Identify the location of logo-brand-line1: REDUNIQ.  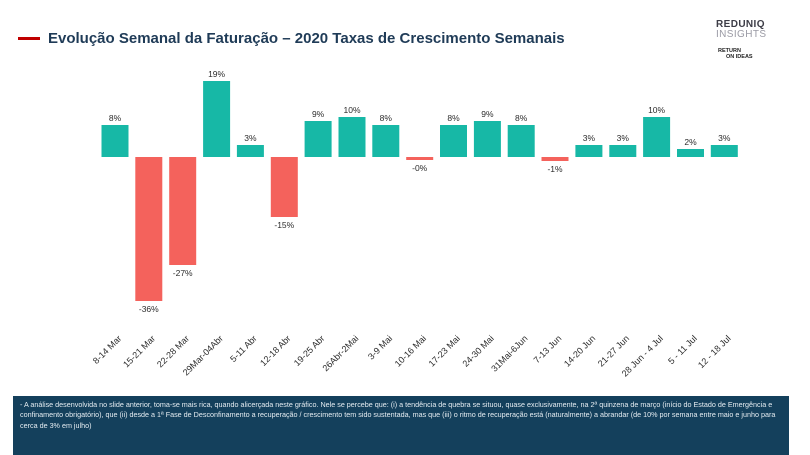
(740, 24).